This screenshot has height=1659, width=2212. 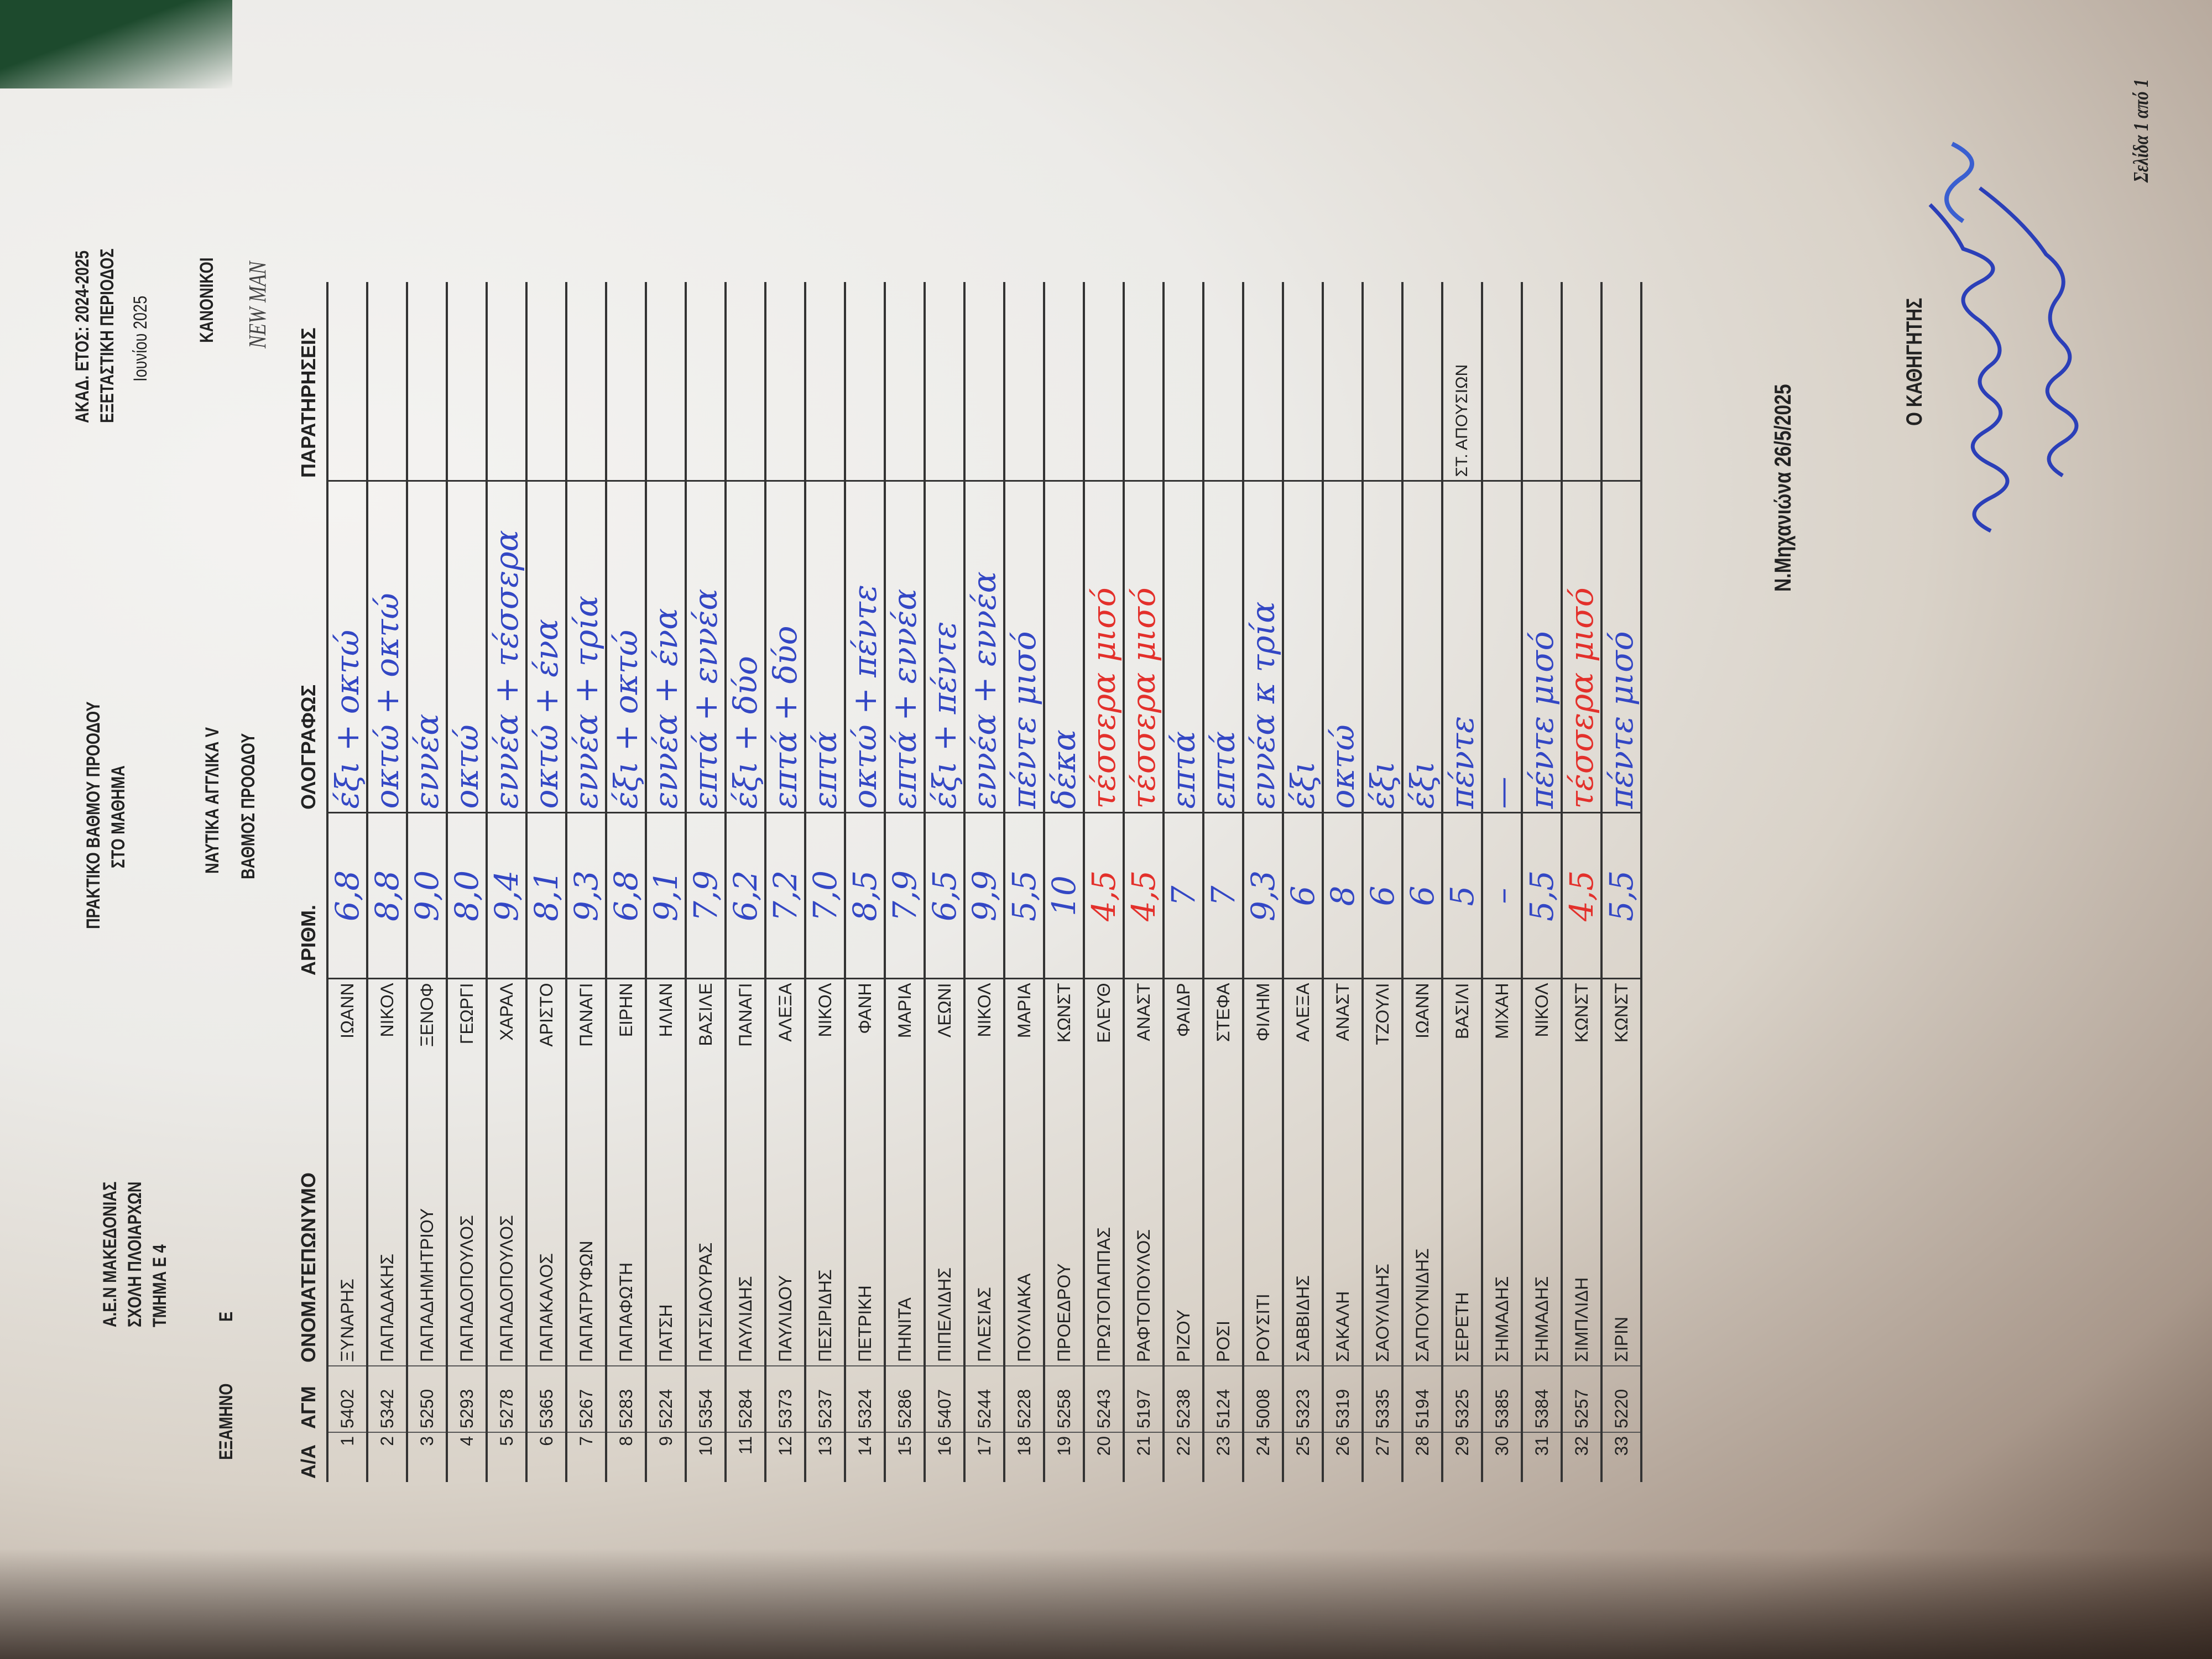 I want to click on student-surname: ΣΕΡΕΤΗ, so click(x=1462, y=1245).